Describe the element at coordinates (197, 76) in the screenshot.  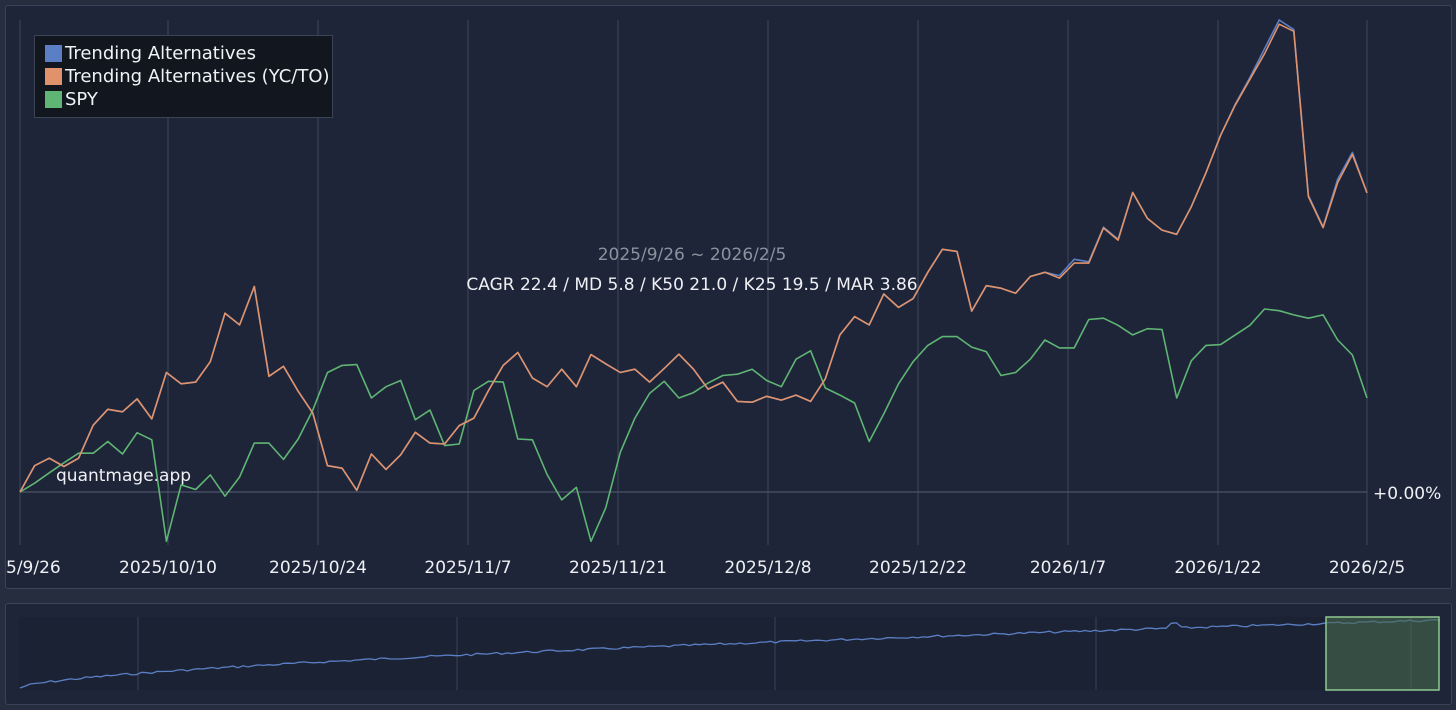
I see `legend-label: Trending Alternatives (YC/TO)` at that location.